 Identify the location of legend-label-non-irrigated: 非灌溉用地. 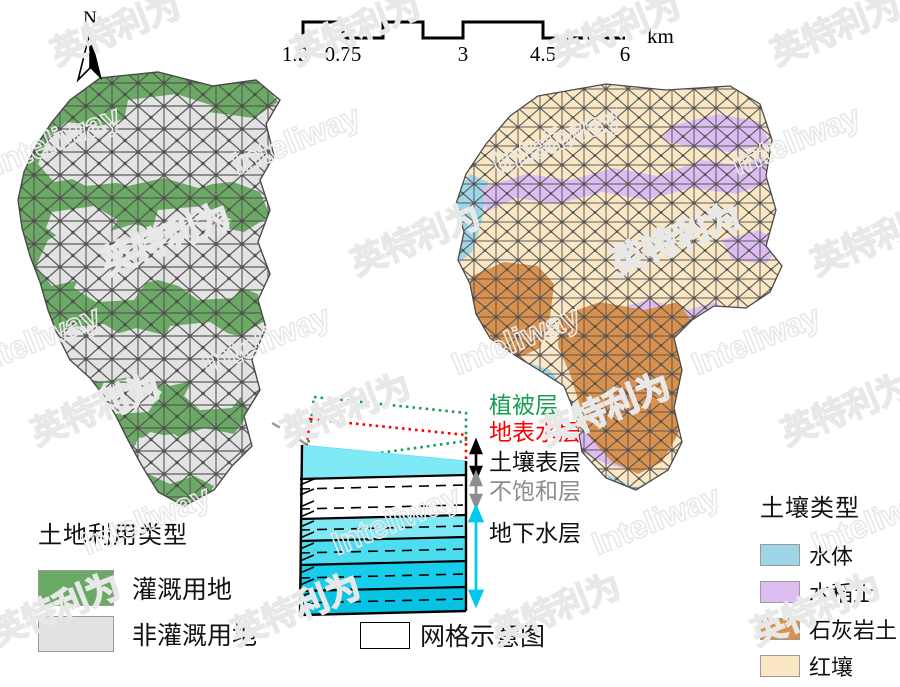
(195, 635).